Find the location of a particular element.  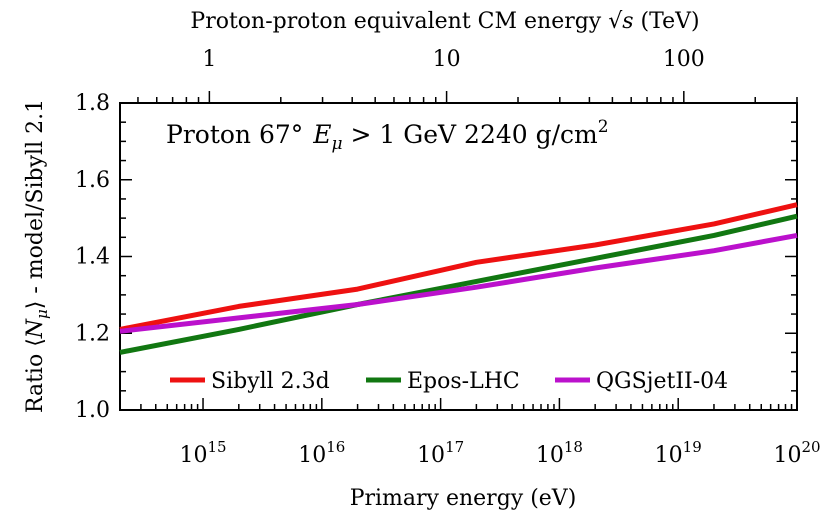

y-tick-label: 1.4 is located at coordinates (92, 257).